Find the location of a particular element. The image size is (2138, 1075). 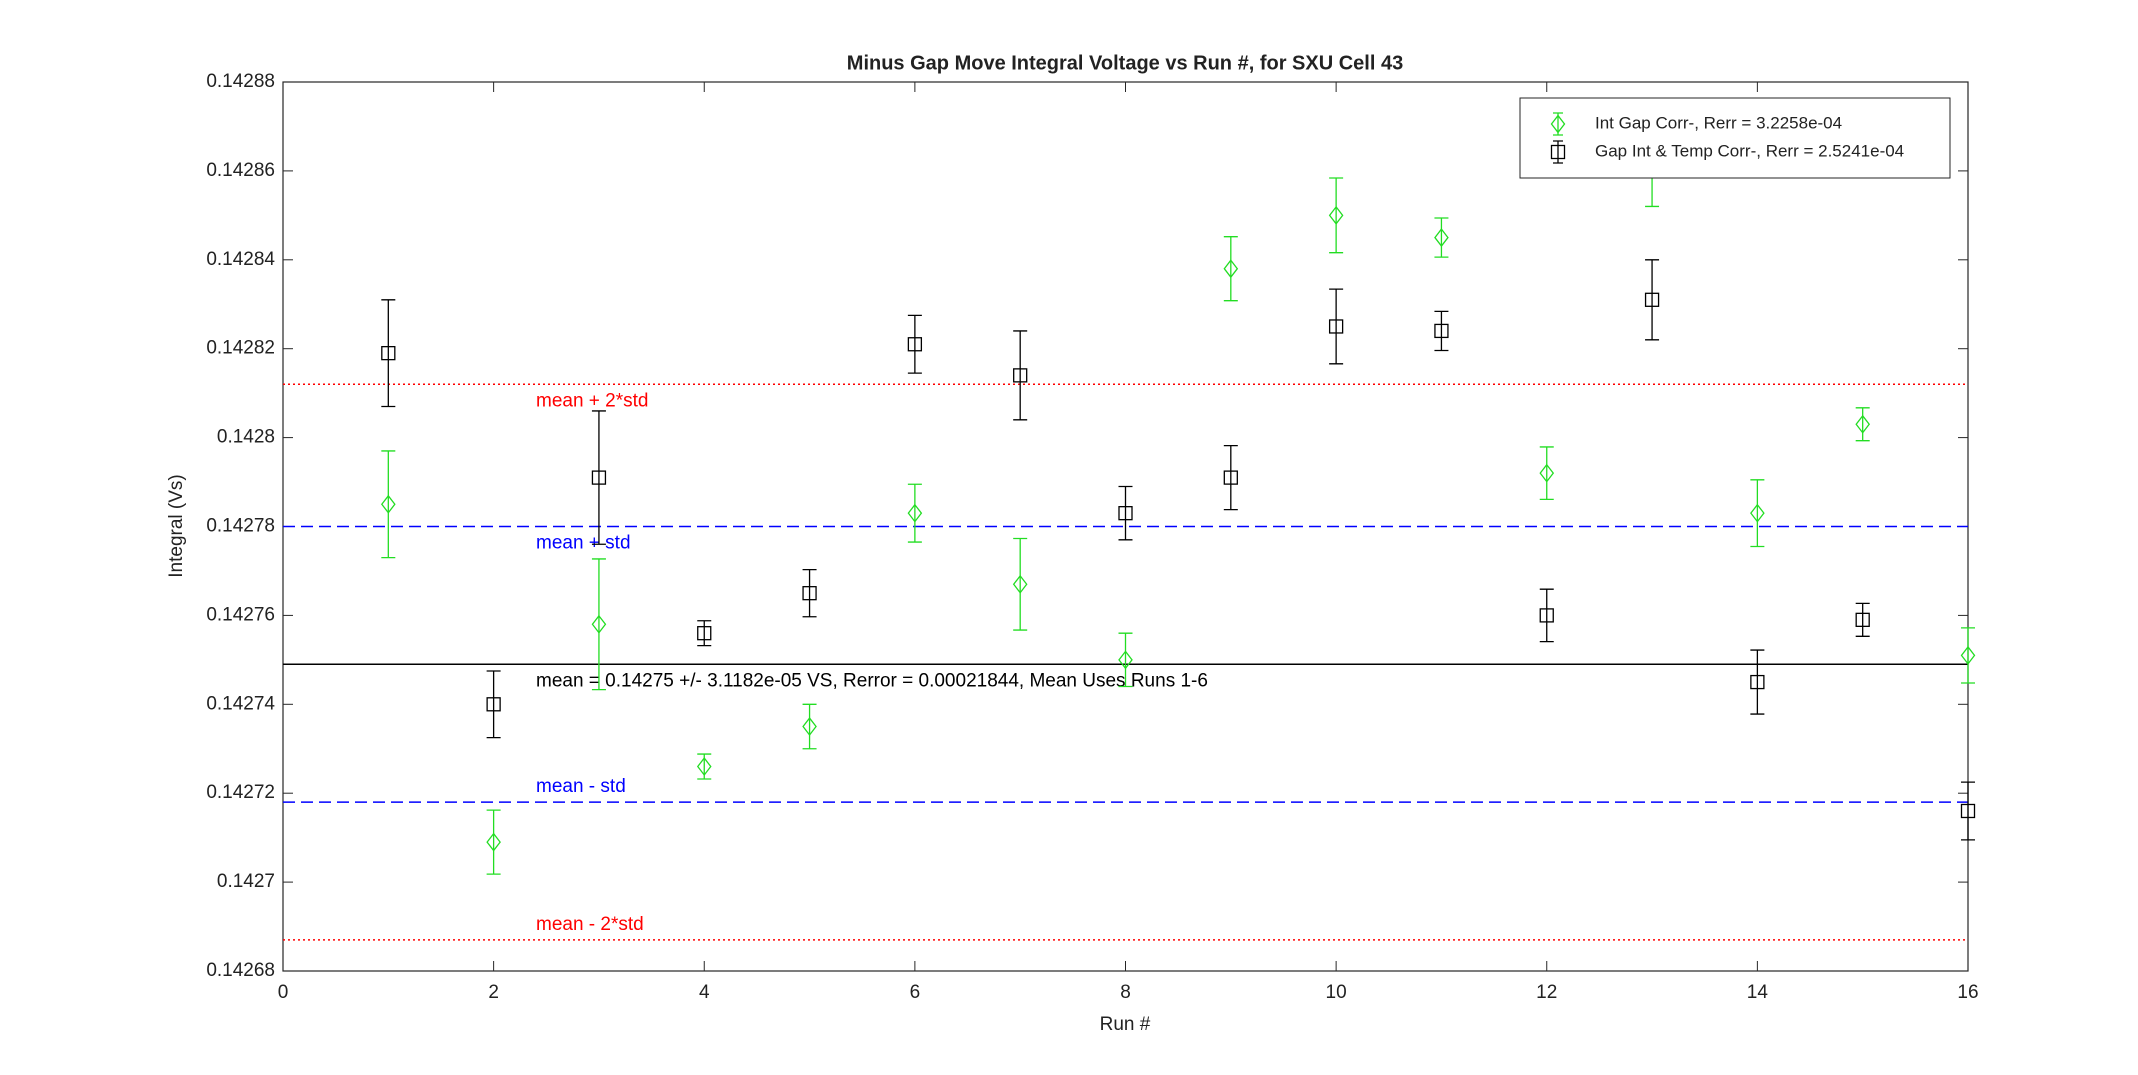

x-tick-label: 8 is located at coordinates (1125, 992).